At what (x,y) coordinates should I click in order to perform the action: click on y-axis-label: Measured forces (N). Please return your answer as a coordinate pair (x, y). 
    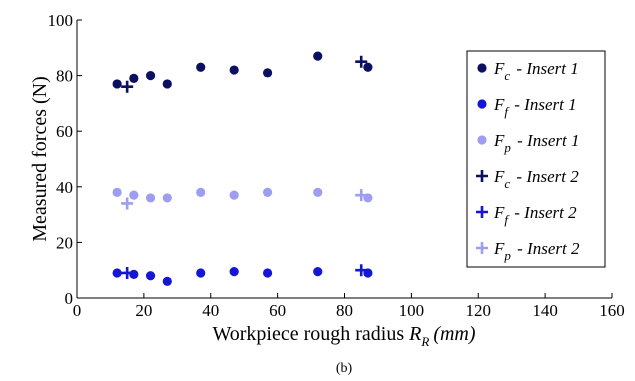
    Looking at the image, I should click on (40, 158).